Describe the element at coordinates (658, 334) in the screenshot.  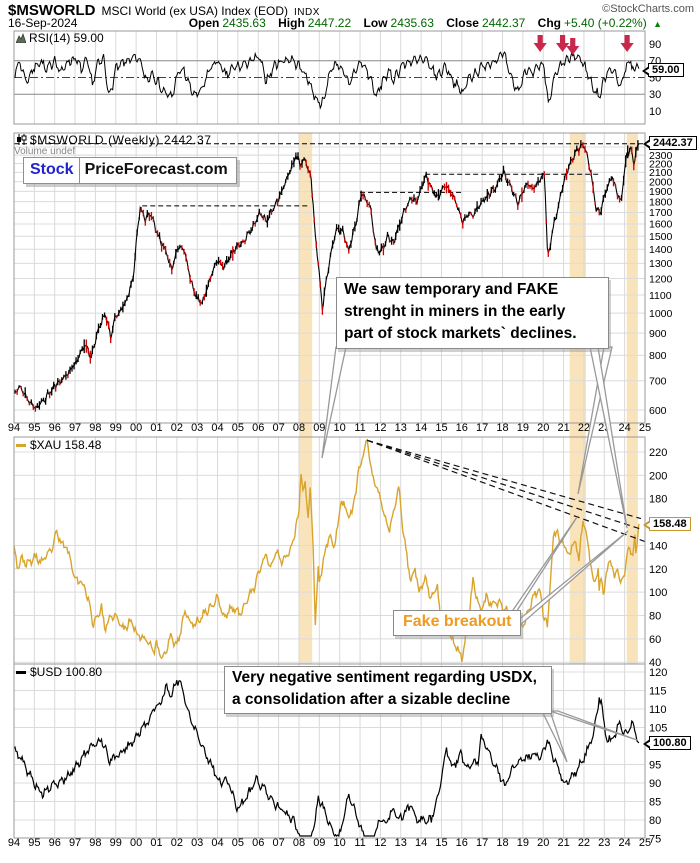
I see `y-axis-tick-label: 900` at that location.